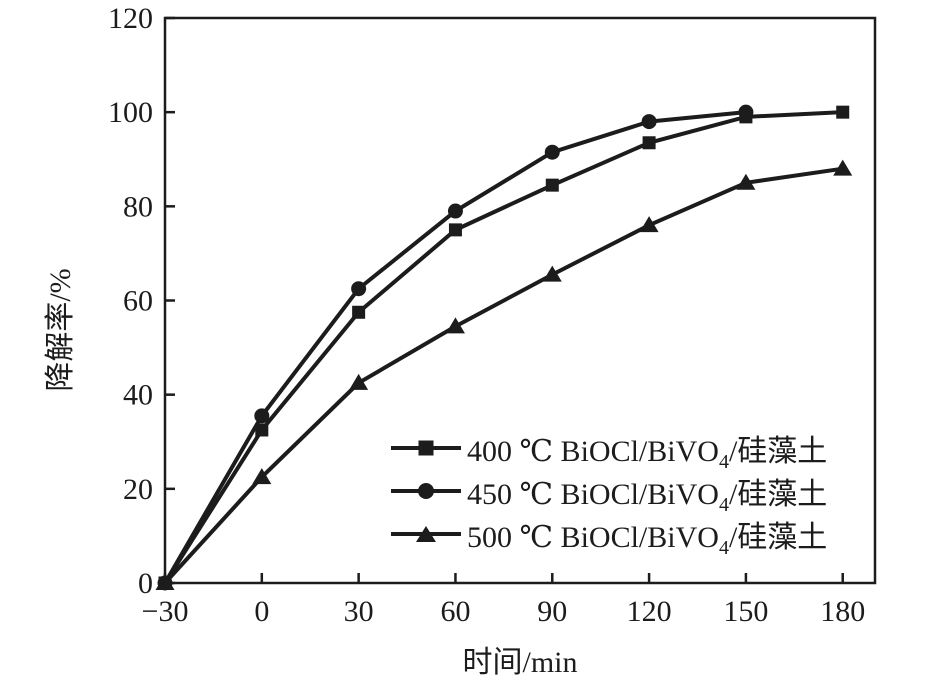 The image size is (945, 676). I want to click on legend-label: 500 ℃ BiOCl/BiVO4/硅藻土, so click(647, 535).